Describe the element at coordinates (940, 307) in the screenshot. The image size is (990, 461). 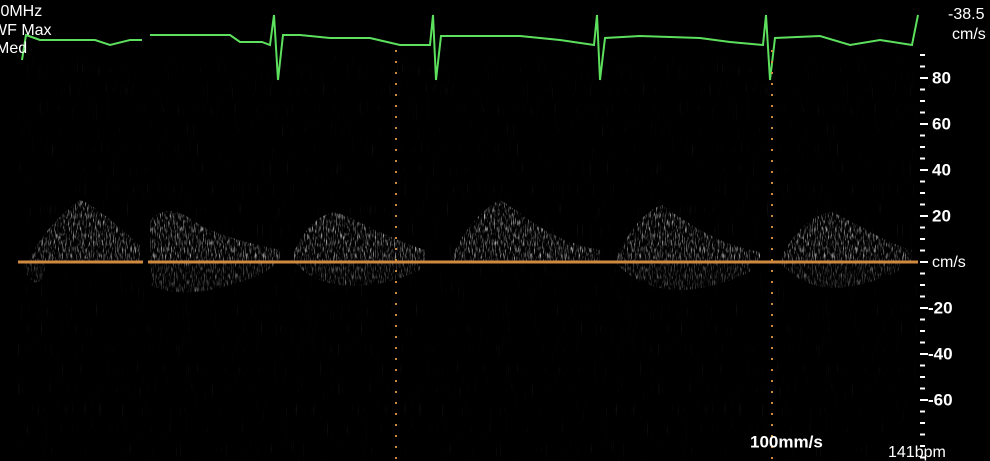
I see `scale-label: -20` at that location.